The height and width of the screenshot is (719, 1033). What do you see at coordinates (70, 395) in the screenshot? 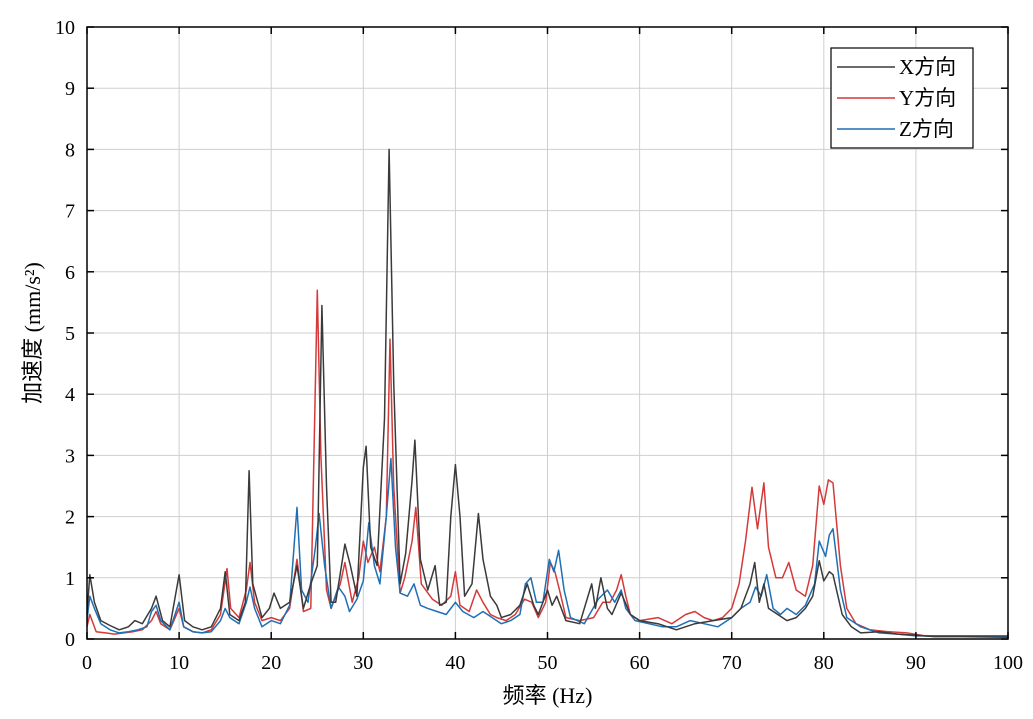
I see `y-tick-label: 4` at bounding box center [70, 395].